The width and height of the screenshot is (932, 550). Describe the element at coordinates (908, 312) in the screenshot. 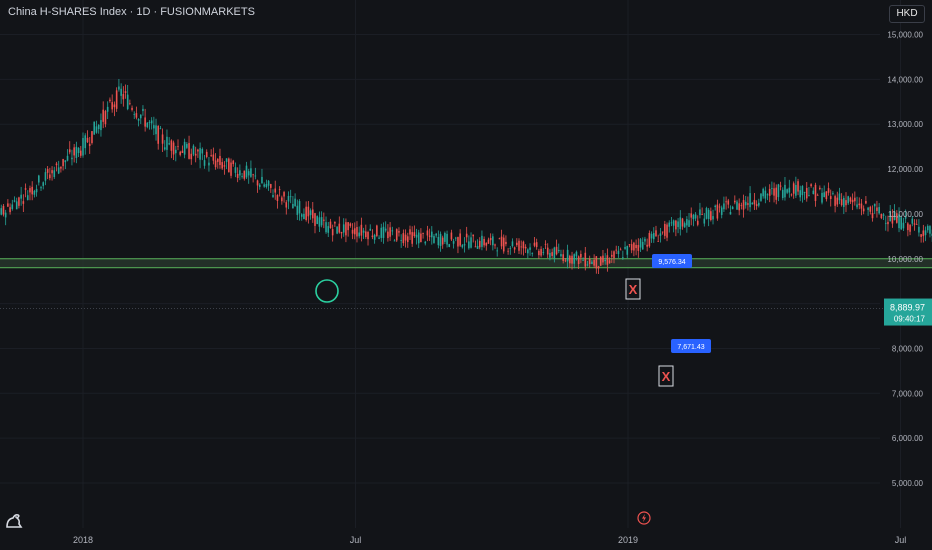

I see `price-tag-bg` at that location.